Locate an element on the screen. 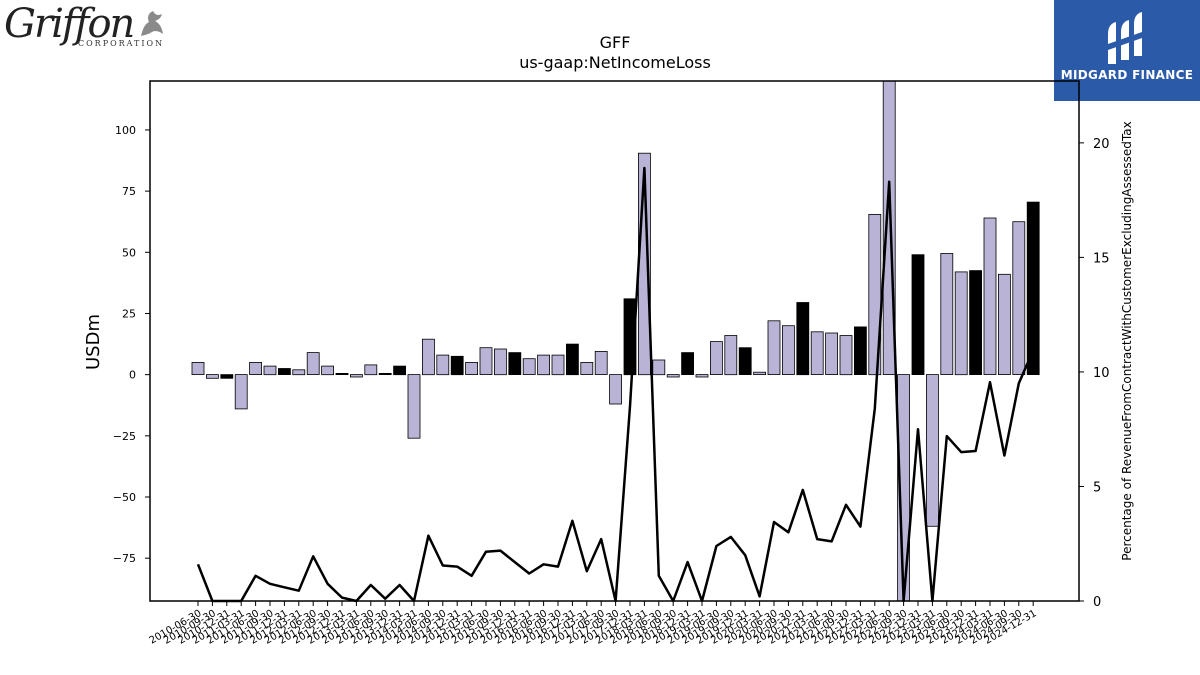 The image size is (1200, 675). chart-subtitle: us-gaap:NetIncomeLoss is located at coordinates (615, 62).